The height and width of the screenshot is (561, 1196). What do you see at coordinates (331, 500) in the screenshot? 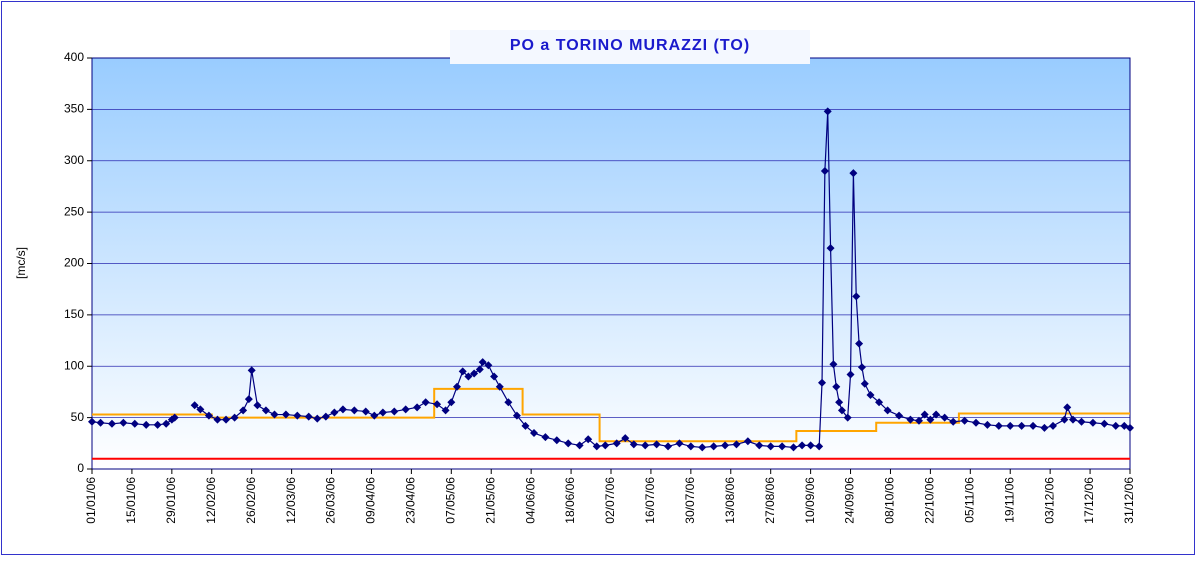
I see `x-tick-label: 26/03/06` at bounding box center [331, 500].